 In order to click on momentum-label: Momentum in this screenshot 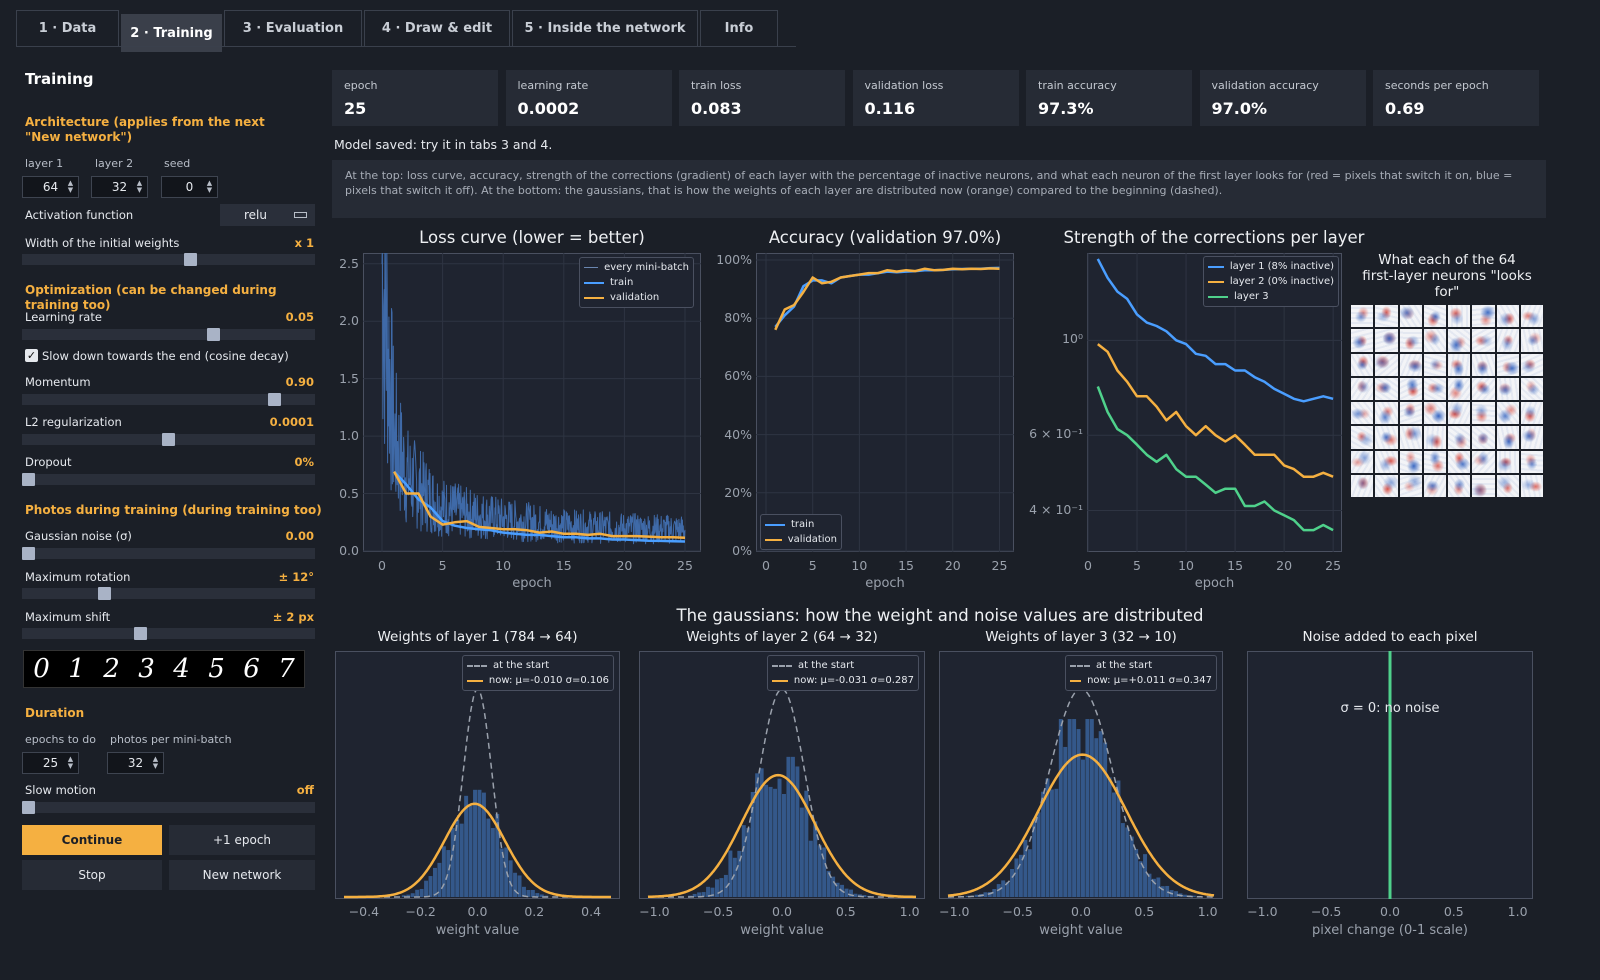, I will do `click(58, 382)`.